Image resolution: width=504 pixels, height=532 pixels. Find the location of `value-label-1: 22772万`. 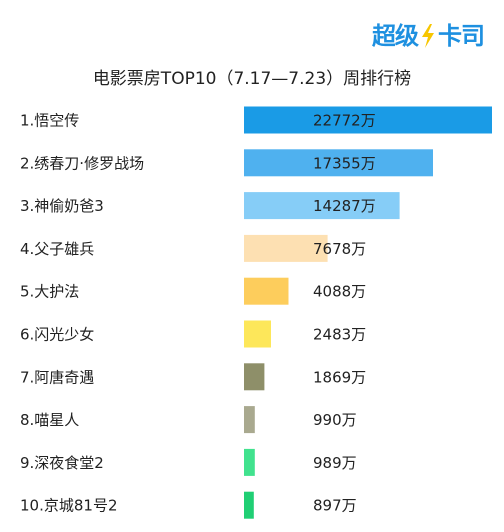

value-label-1: 22772万 is located at coordinates (344, 121).